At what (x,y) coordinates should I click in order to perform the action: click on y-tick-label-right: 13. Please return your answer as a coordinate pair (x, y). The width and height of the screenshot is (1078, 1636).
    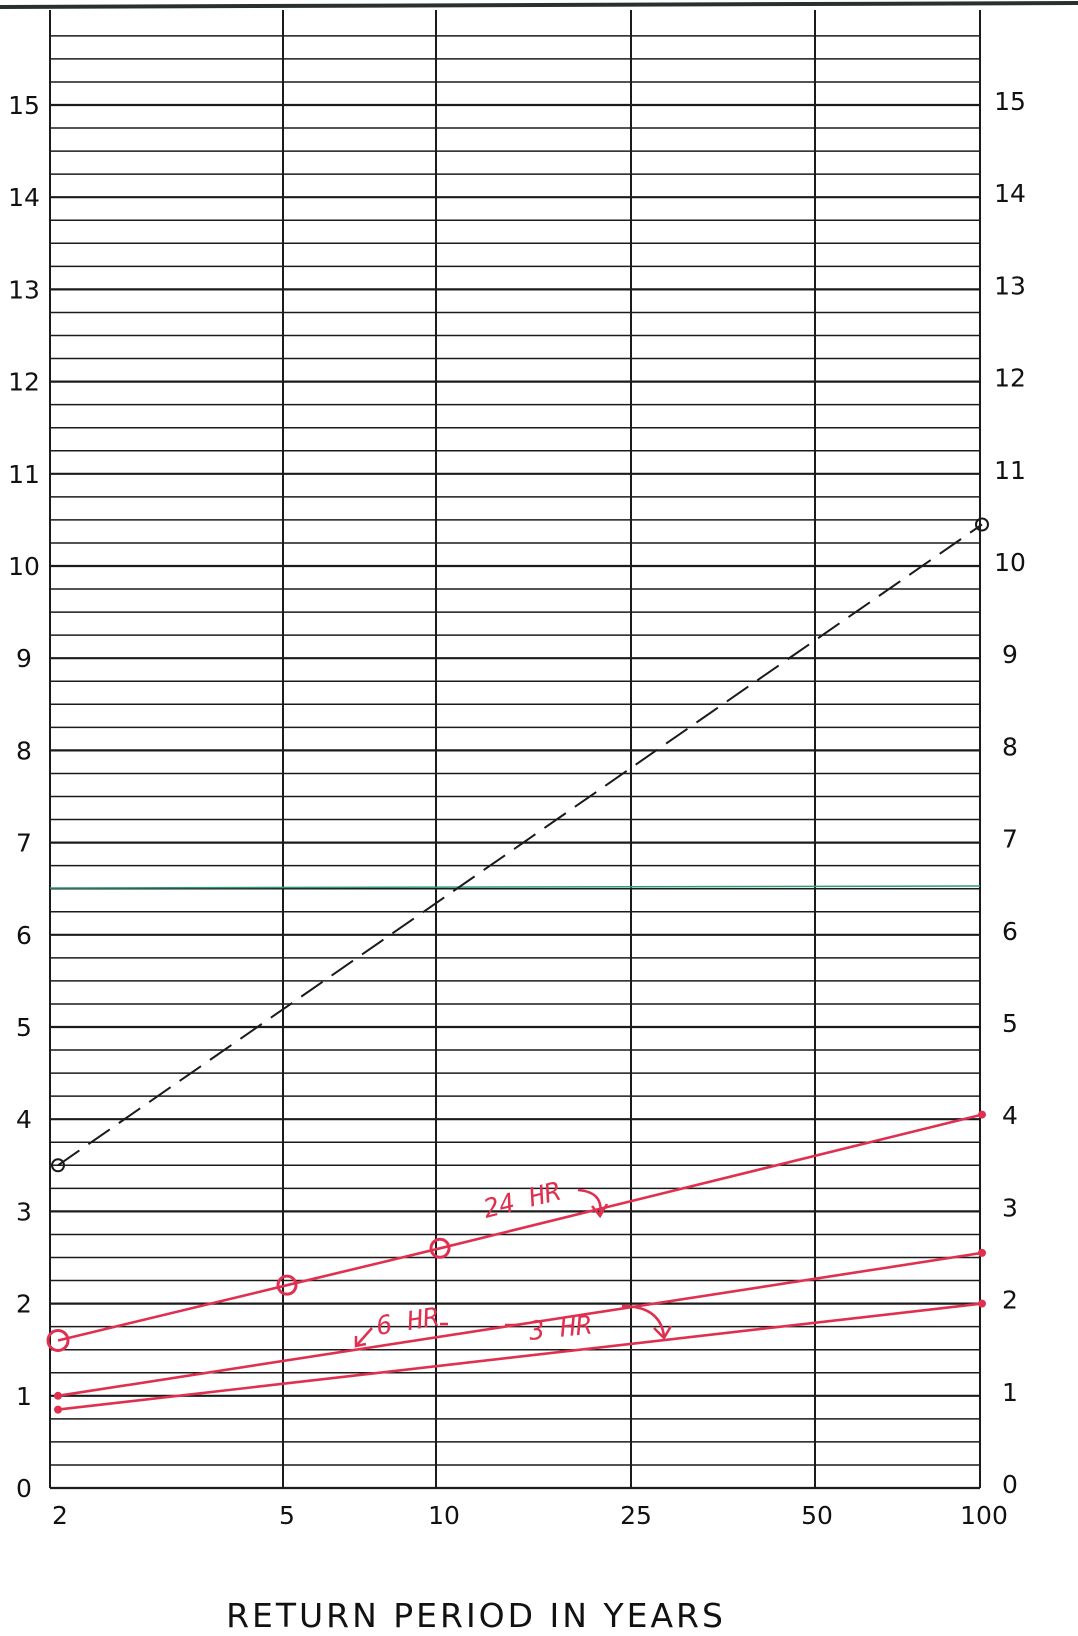
    Looking at the image, I should click on (1010, 285).